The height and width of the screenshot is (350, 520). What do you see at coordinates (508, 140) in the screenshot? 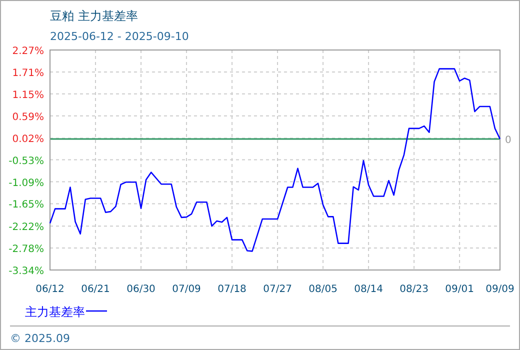
I see `ref-line-label: 0` at bounding box center [508, 140].